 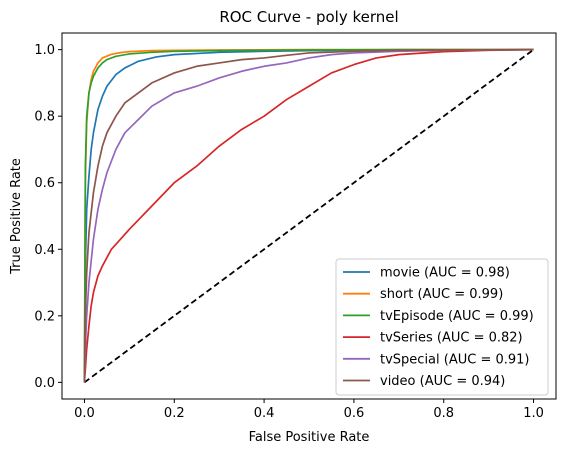 I want to click on y-axis: 0.0 0.2 0.4 0.6 0.8 1.0, so click(x=48, y=217).